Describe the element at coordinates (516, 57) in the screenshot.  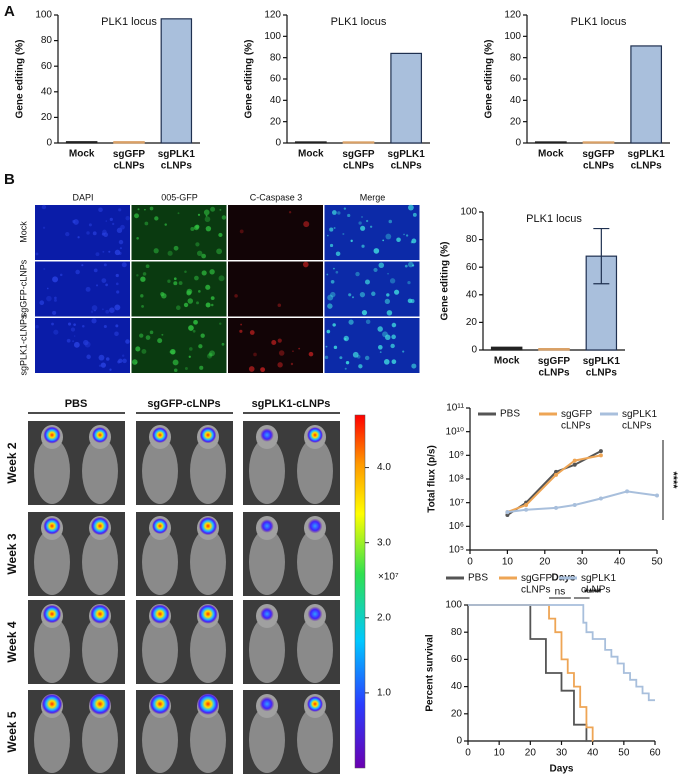
I see `y-tick-label: 80` at that location.